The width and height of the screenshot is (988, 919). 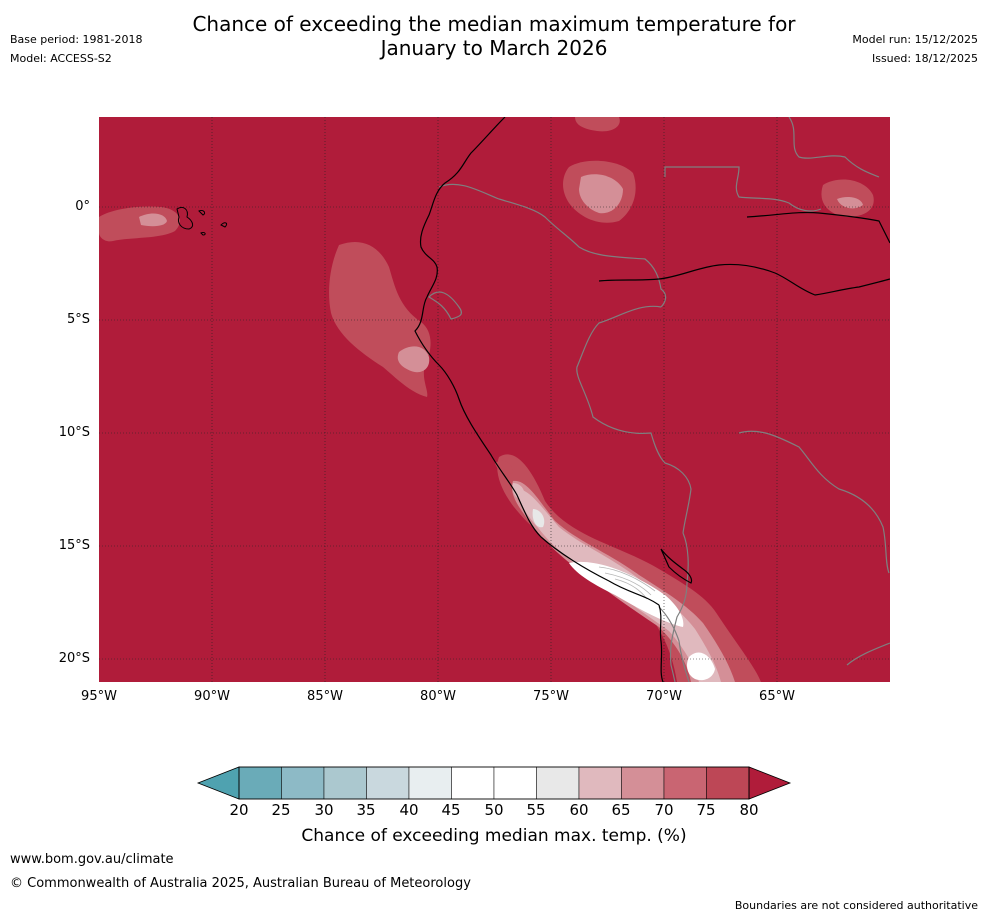 I want to click on colorbar-tick: 60, so click(x=579, y=810).